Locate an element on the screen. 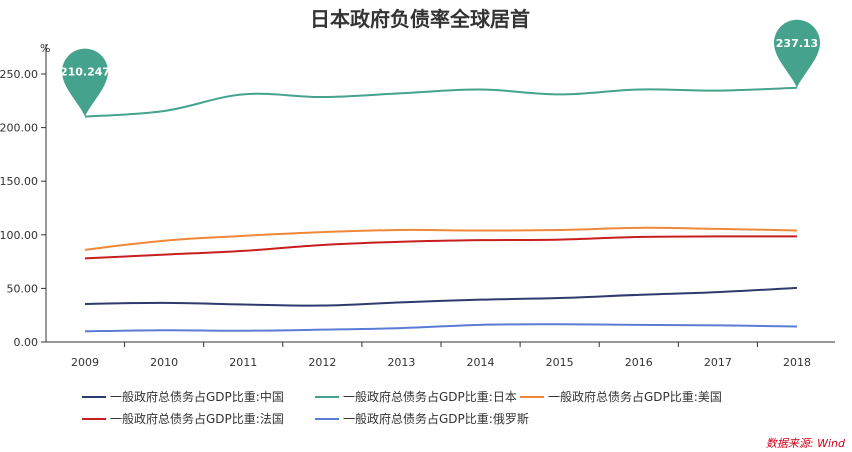 The height and width of the screenshot is (452, 852). y-tick-label: 250.00 is located at coordinates (19, 74).